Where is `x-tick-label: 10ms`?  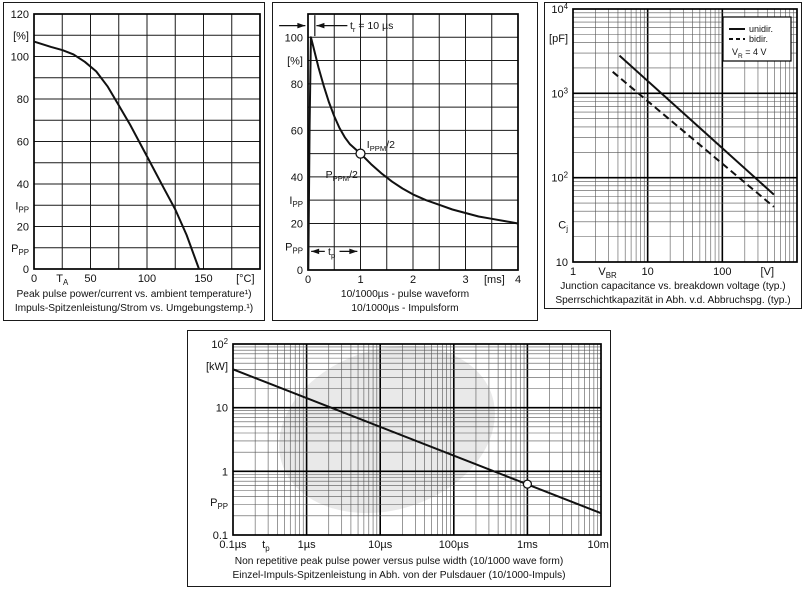 x-tick-label: 10ms is located at coordinates (598, 545).